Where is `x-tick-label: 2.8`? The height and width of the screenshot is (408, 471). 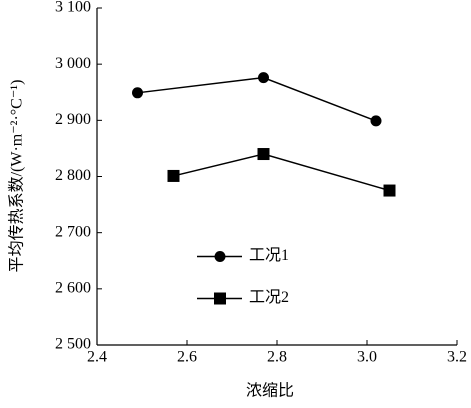
x-tick-label: 2.8 is located at coordinates (277, 357).